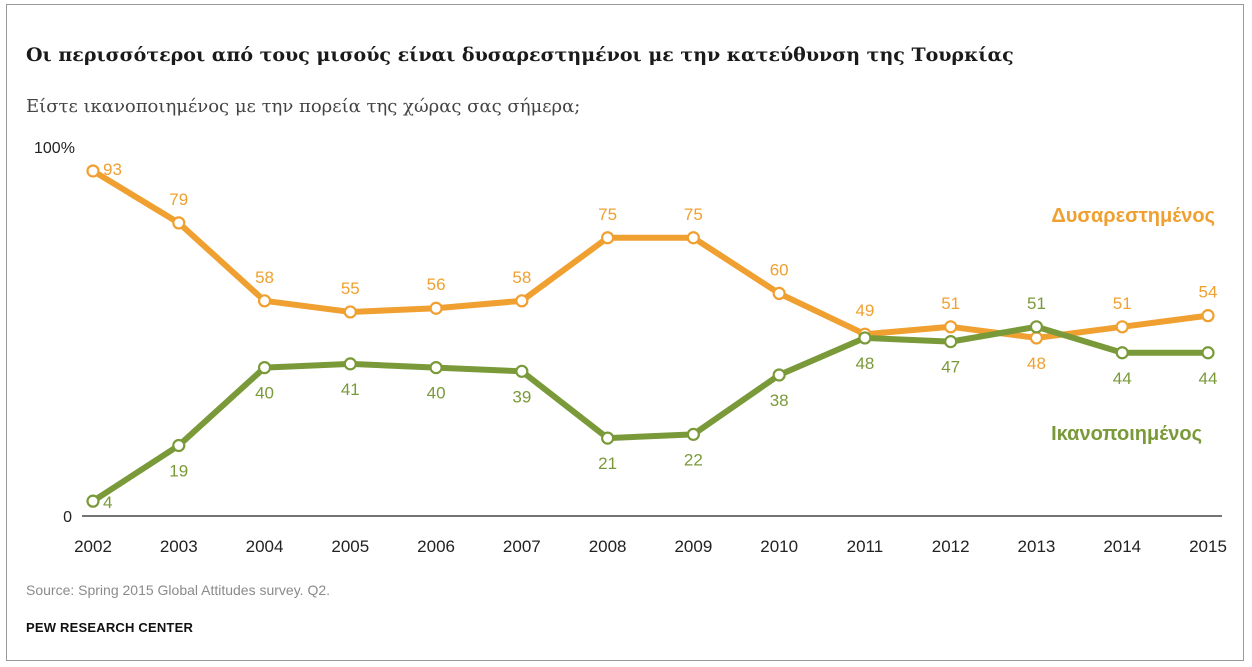 Image resolution: width=1252 pixels, height=667 pixels. What do you see at coordinates (950, 303) in the screenshot?
I see `data-label-dissatisfied-2012: 51` at bounding box center [950, 303].